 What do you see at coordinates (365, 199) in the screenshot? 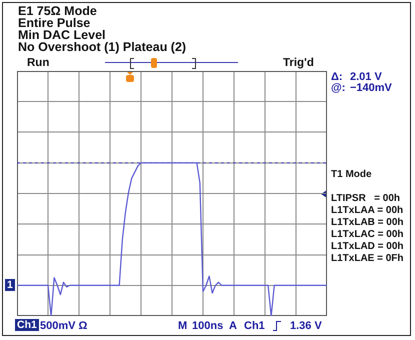
I see `text: LTIPSR = 00h` at bounding box center [365, 199].